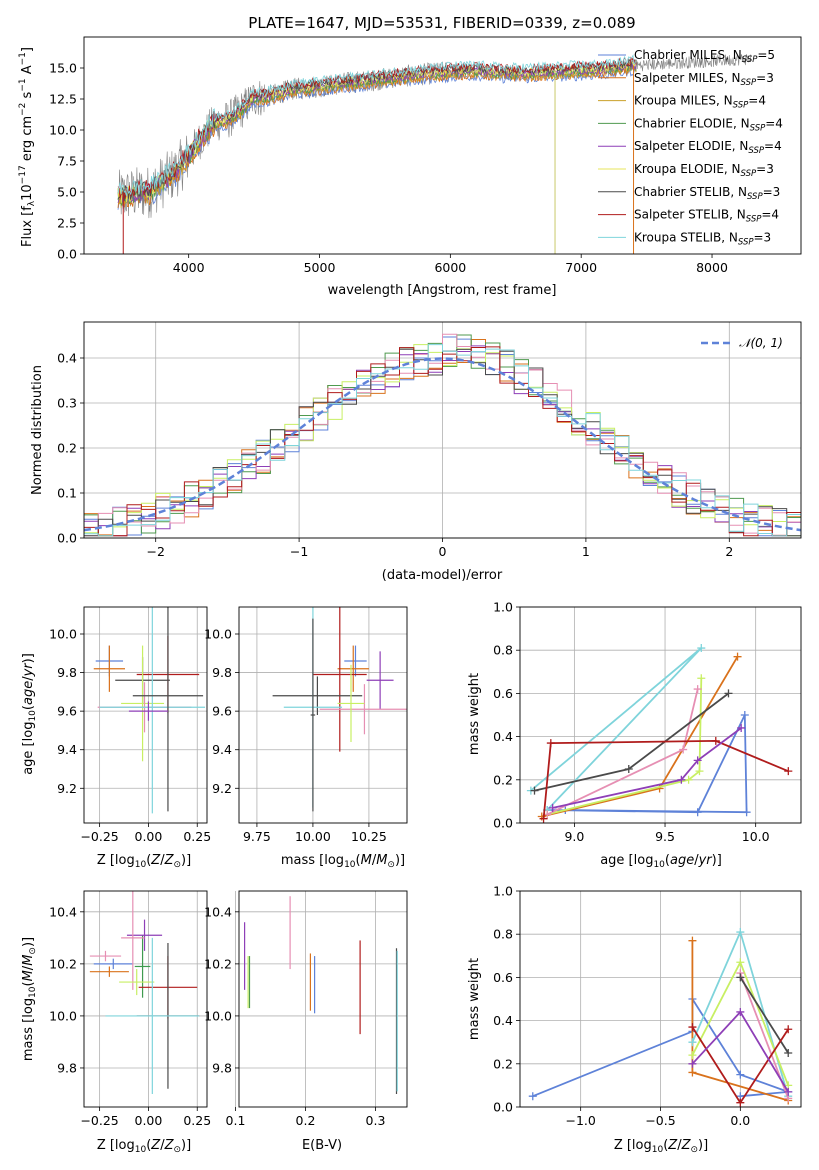 The image size is (819, 1170). I want to click on legend-label-6: Kroupa ELODIE, NSSP=3, so click(704, 170).